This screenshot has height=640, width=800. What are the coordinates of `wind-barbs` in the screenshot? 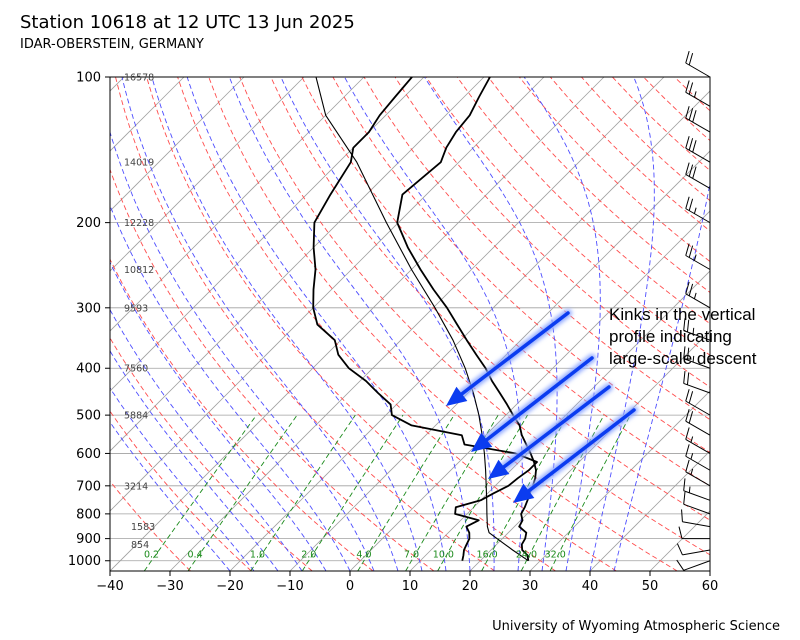 It's located at (693, 310).